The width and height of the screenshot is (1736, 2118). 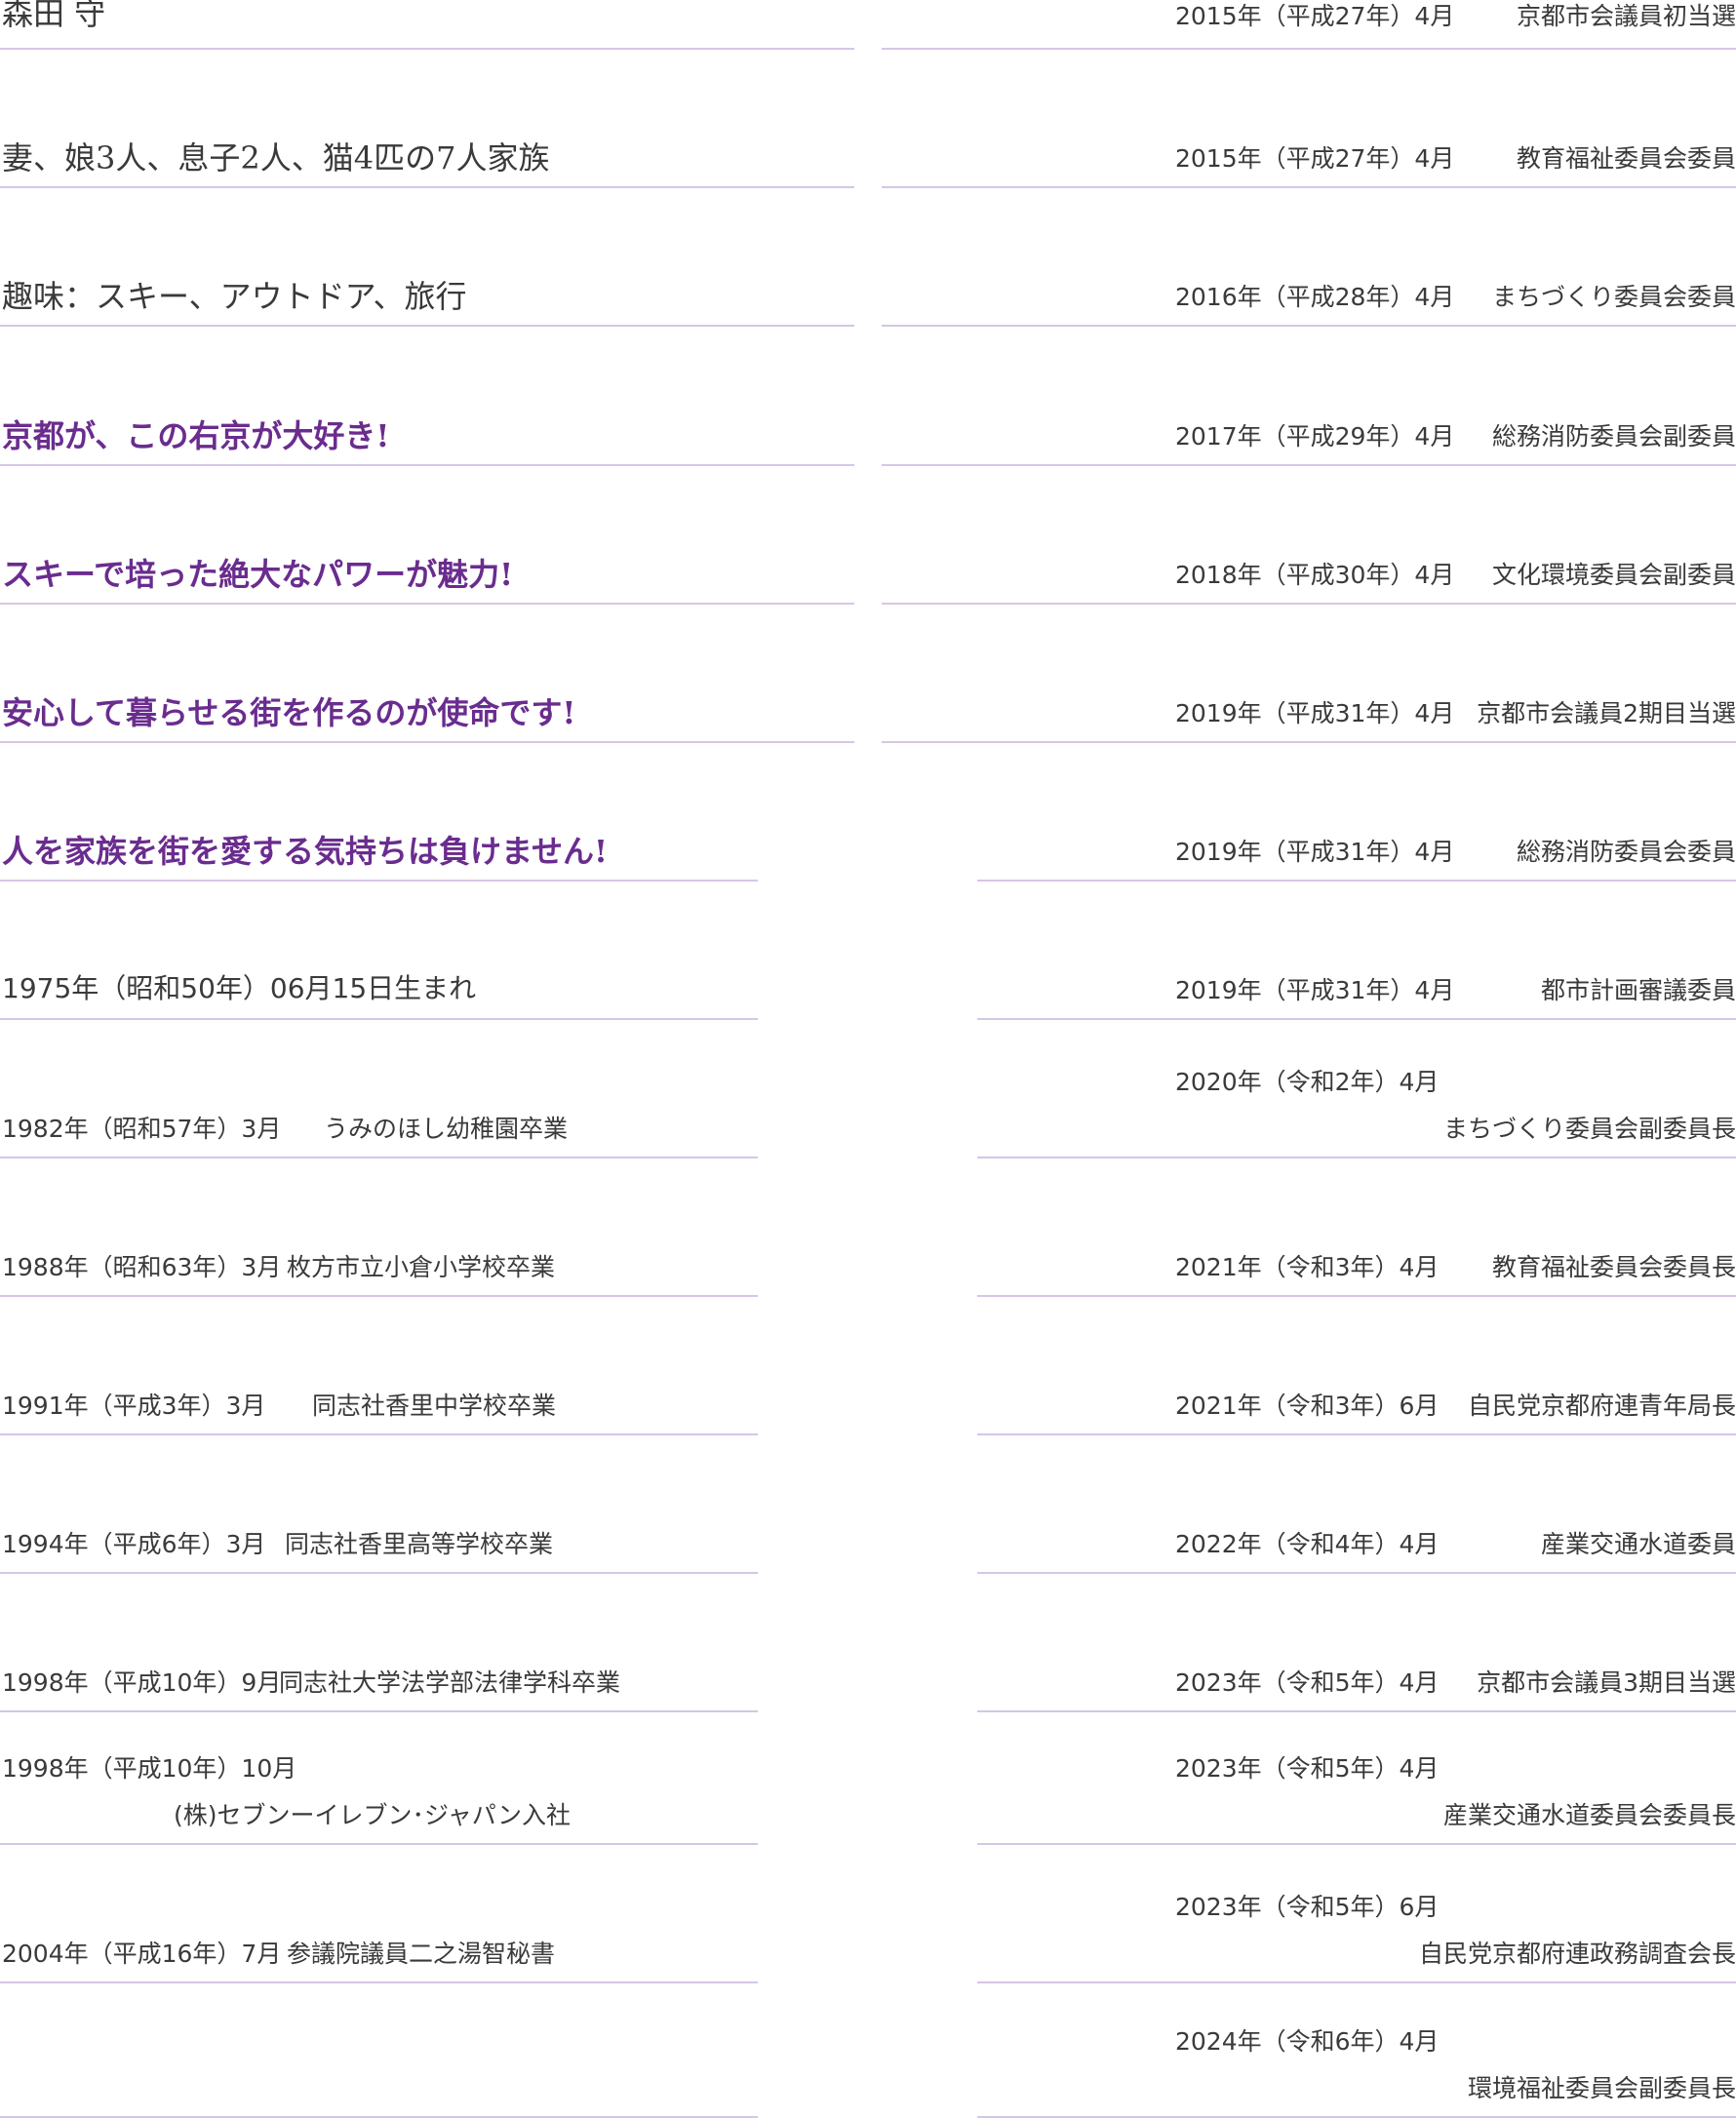 I want to click on history-event: うみのほし幼稚園卒業, so click(x=446, y=1129).